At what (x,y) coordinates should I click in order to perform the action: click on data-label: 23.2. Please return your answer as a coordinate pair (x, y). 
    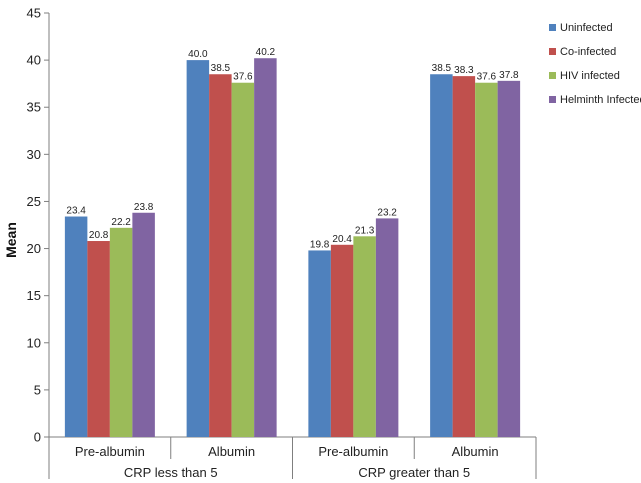
    Looking at the image, I should click on (387, 212).